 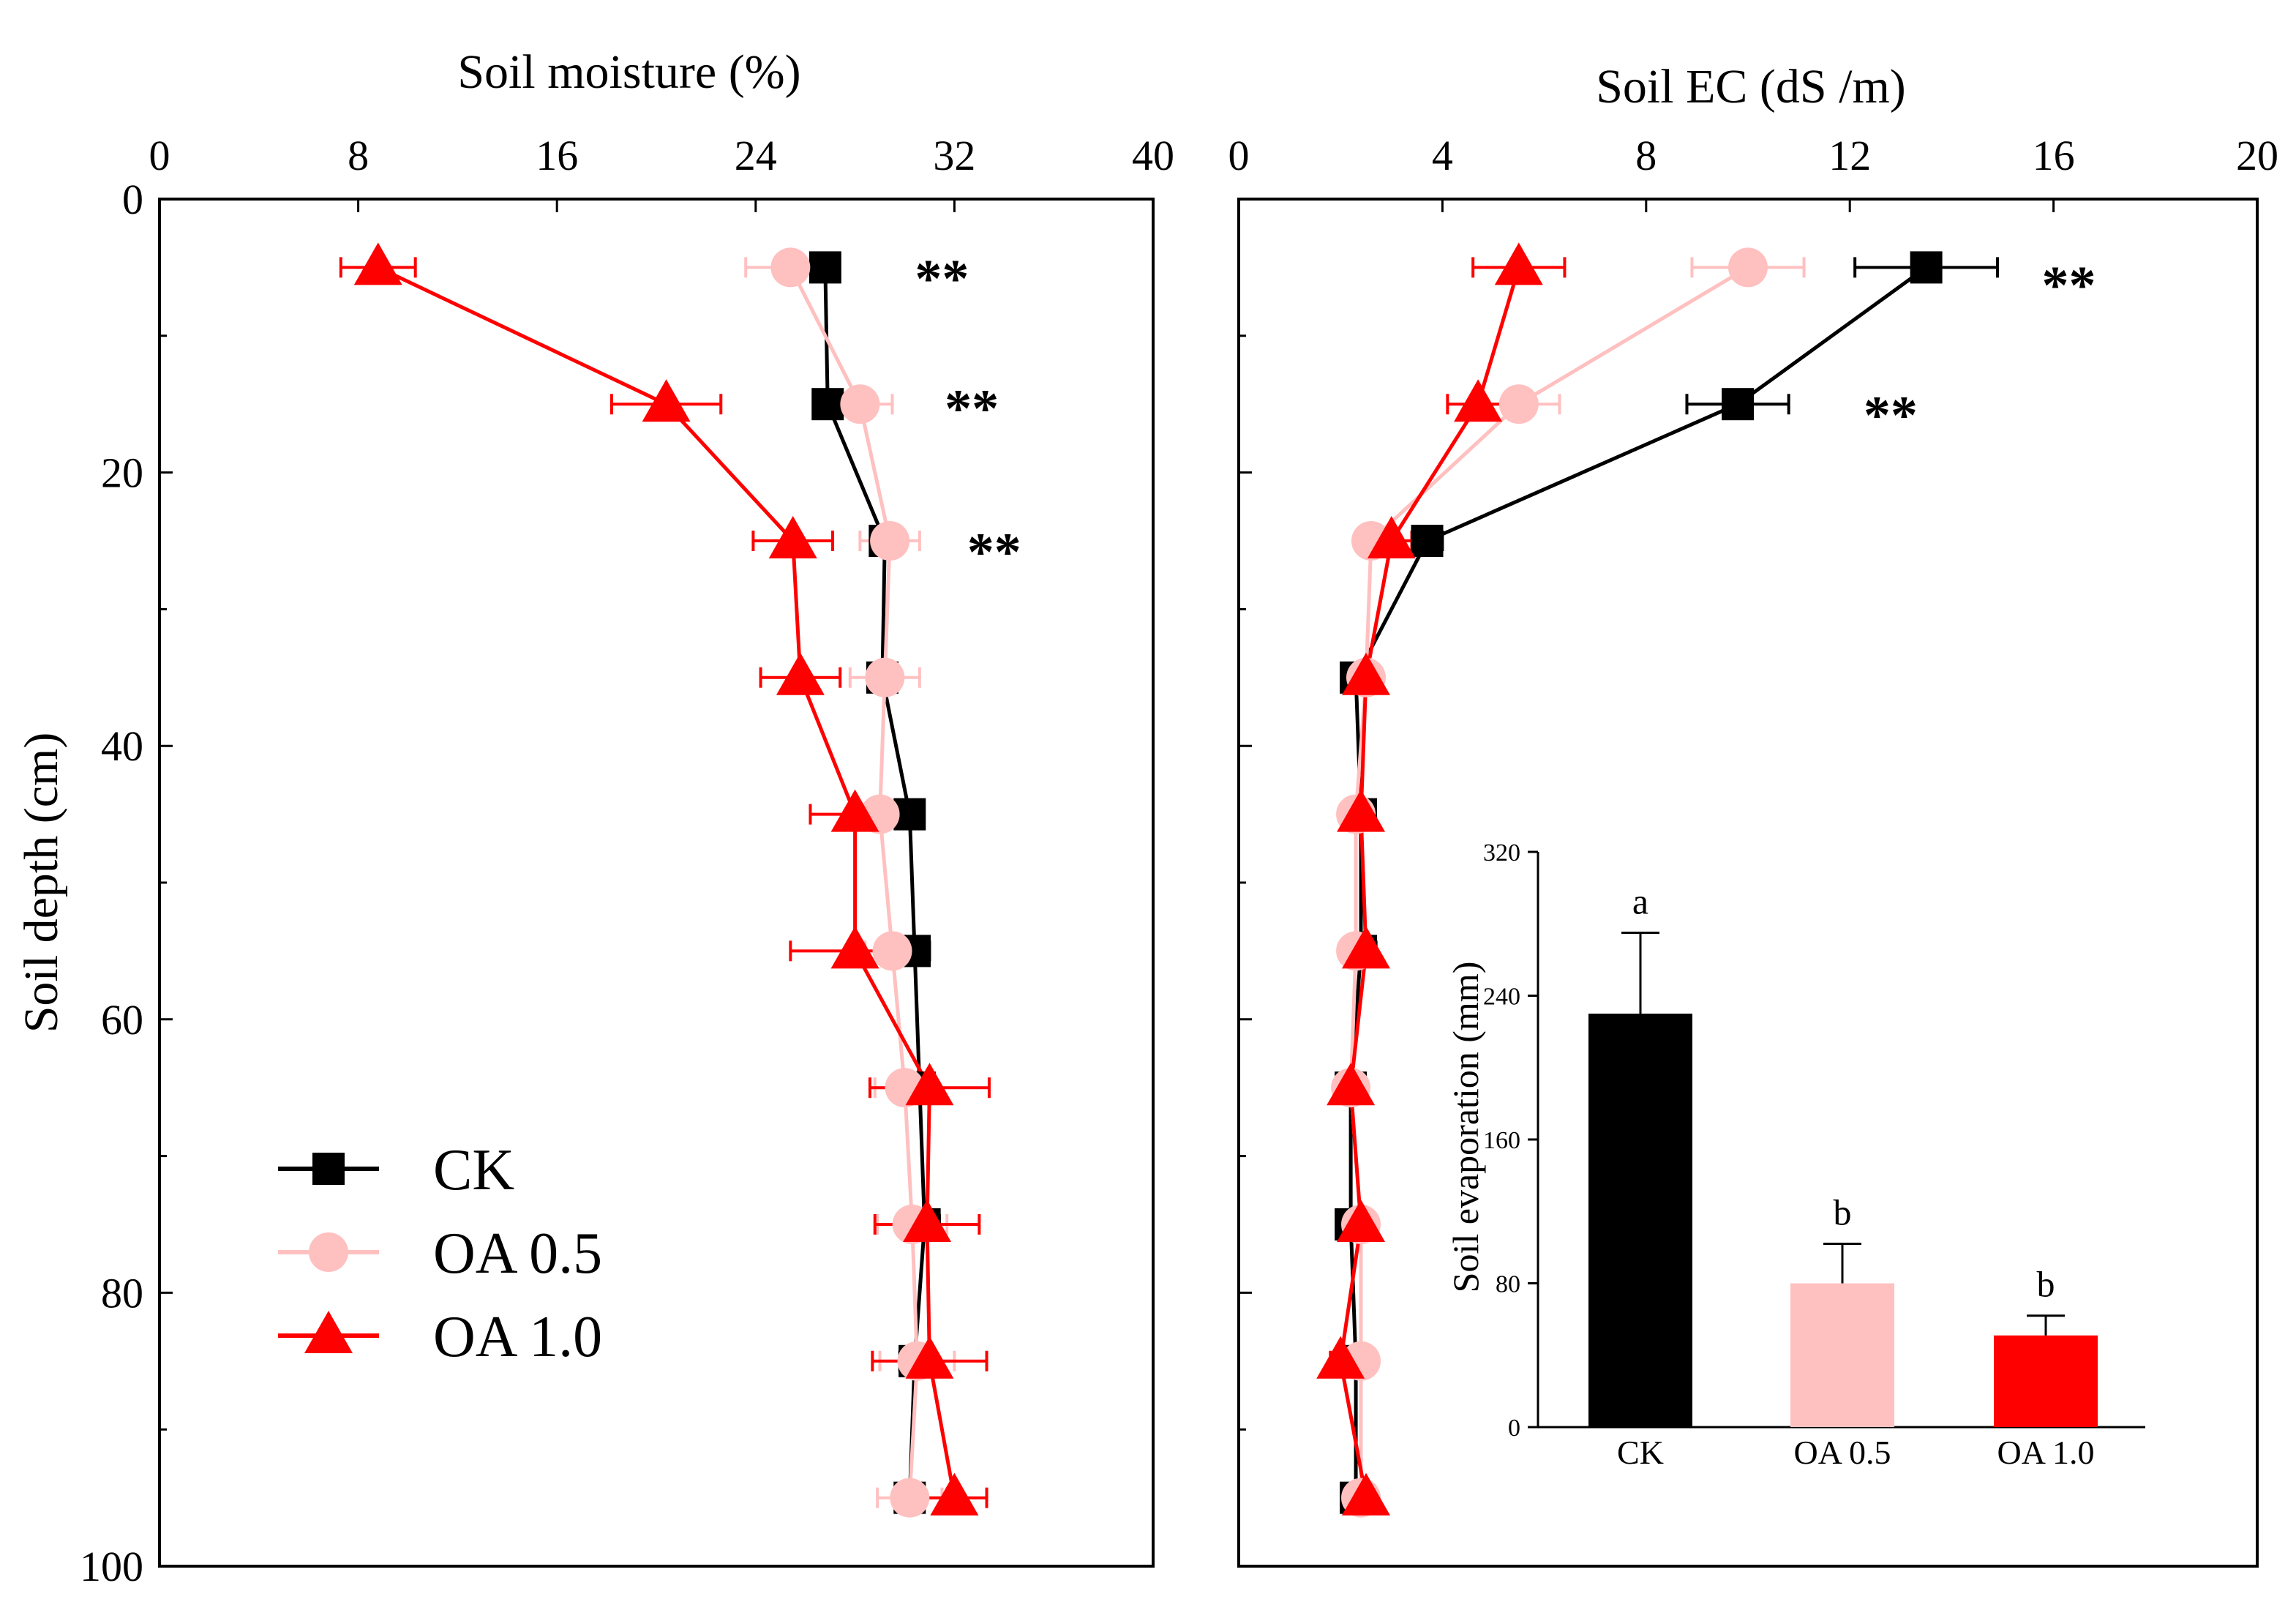 I want to click on inset-error-bars, so click(x=1843, y=1134).